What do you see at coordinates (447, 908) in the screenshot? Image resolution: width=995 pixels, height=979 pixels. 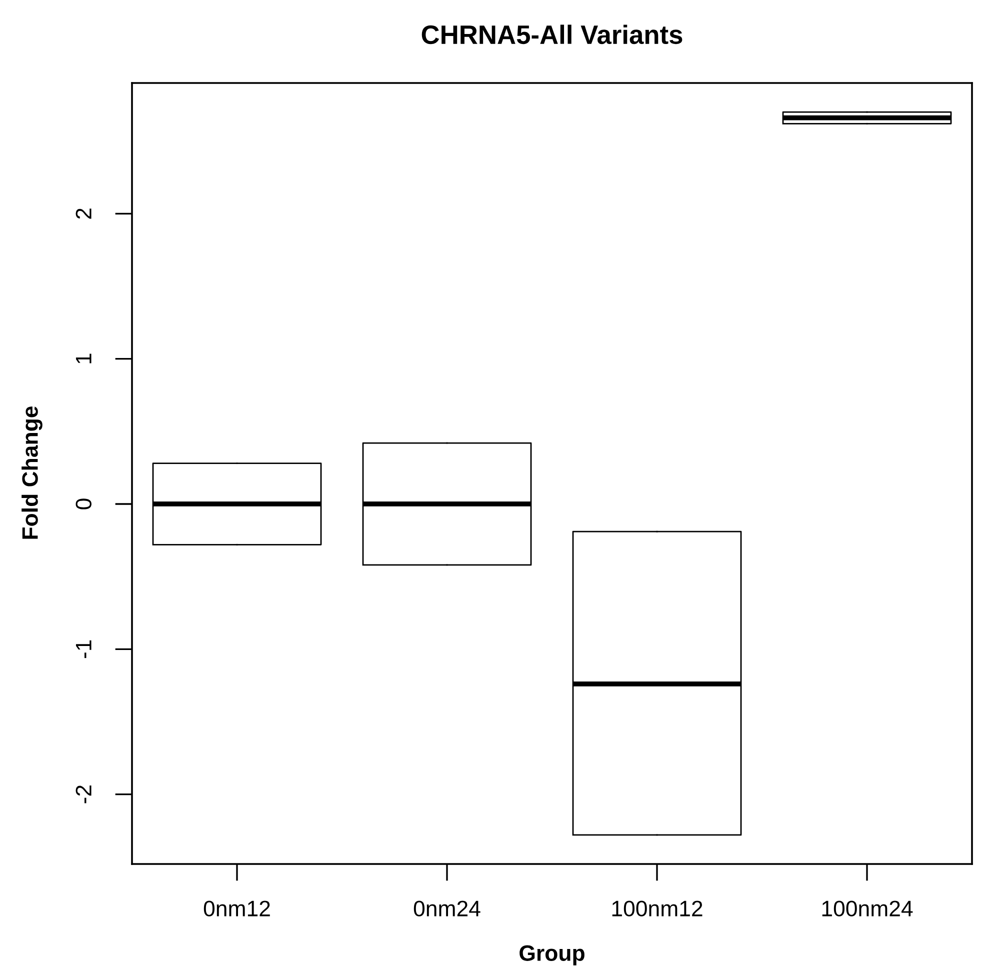 I see `x-tick-label: 0nm24` at bounding box center [447, 908].